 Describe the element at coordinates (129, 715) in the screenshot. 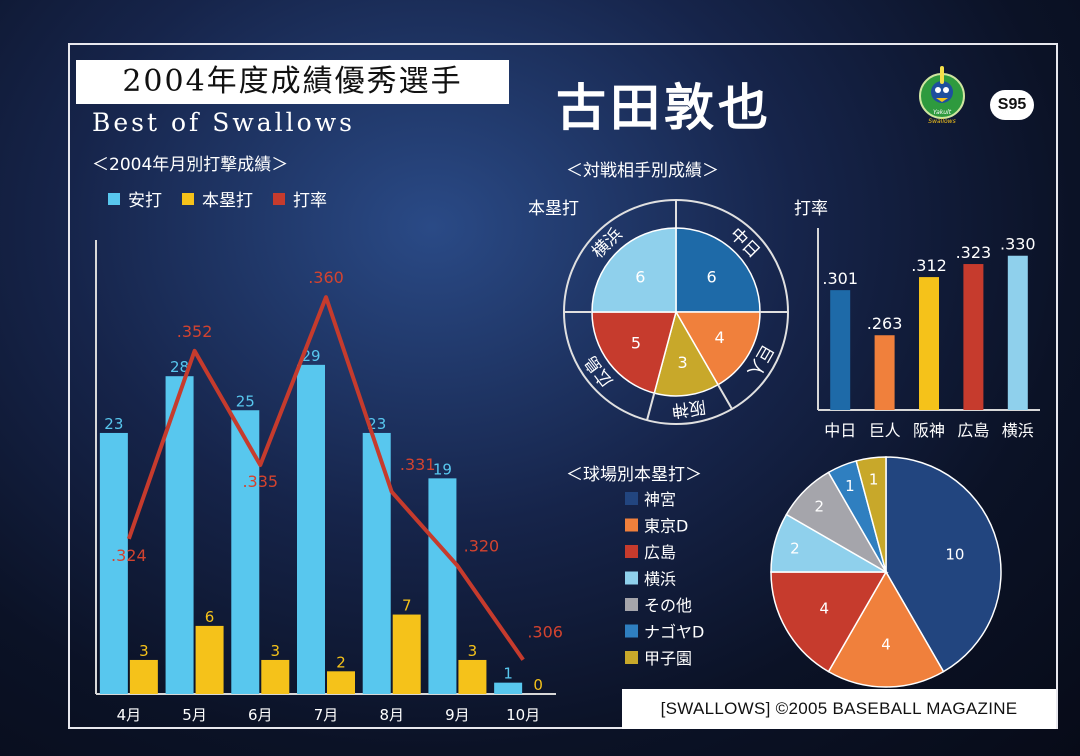

I see `month-tick-label: 4月` at that location.